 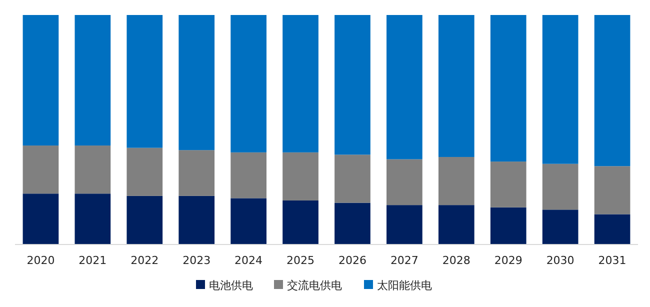 What do you see at coordinates (300, 260) in the screenshot?
I see `x-tick-label: 2025` at bounding box center [300, 260].